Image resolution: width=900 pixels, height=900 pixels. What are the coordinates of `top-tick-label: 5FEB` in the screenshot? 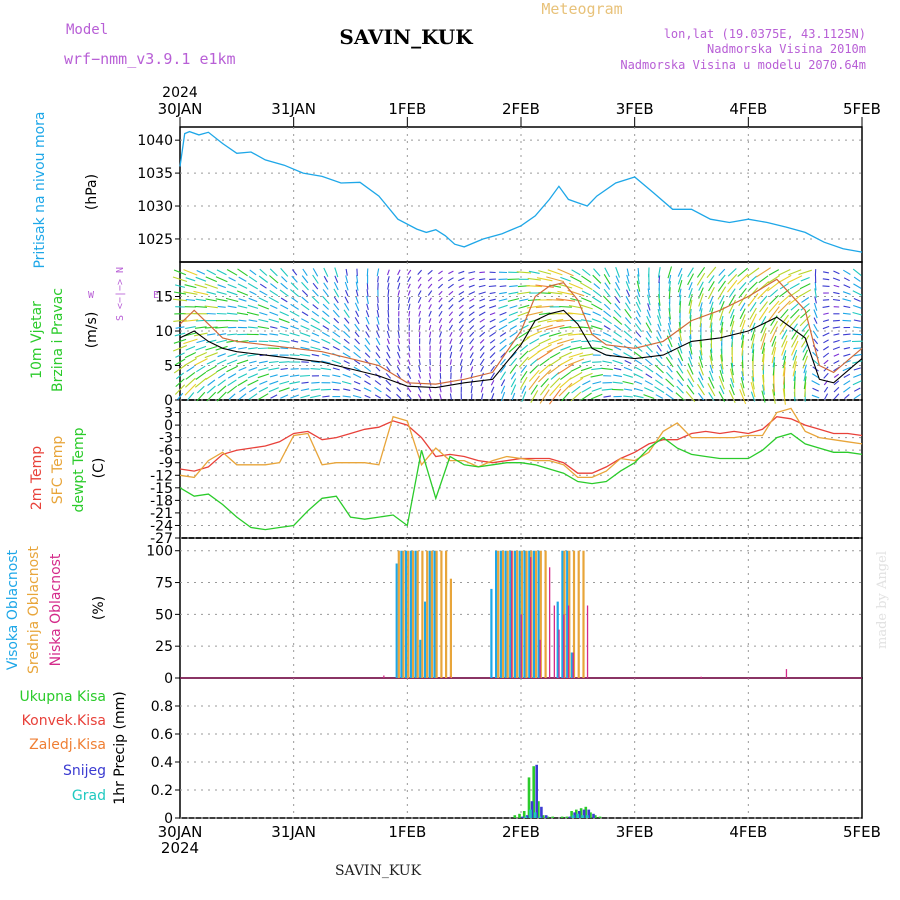 It's located at (862, 109).